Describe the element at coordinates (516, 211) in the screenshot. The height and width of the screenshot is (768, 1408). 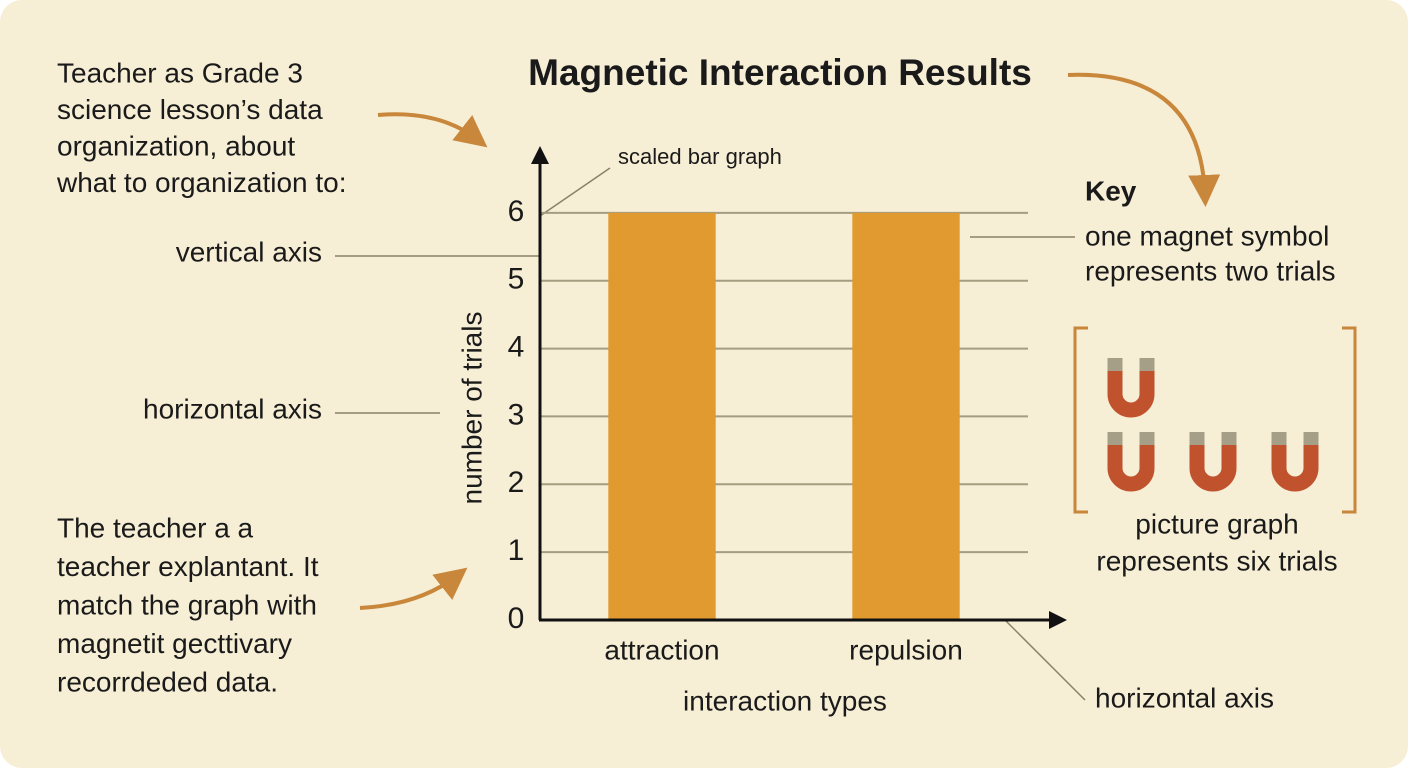
I see `y-tick-label: 6` at that location.